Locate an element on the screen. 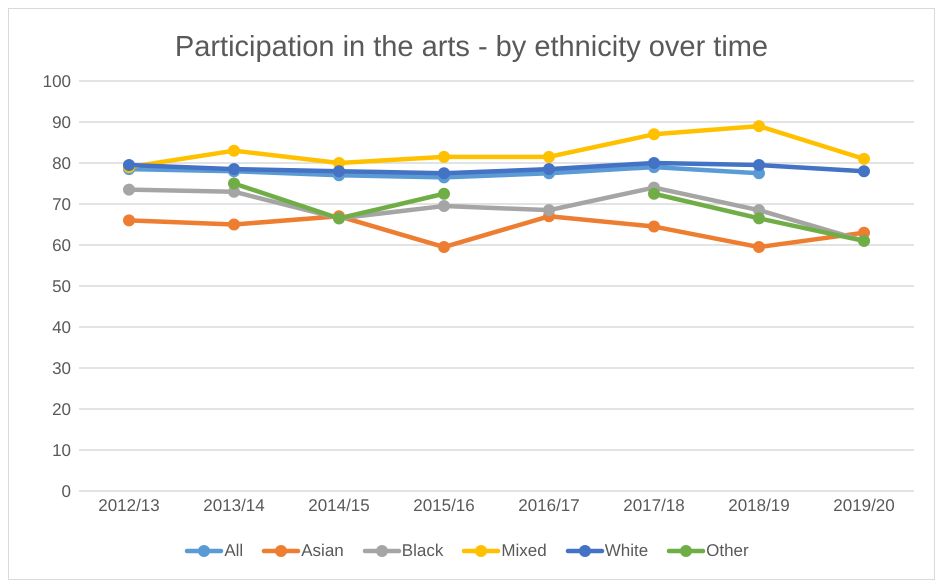 This screenshot has height=586, width=941. legend-label: Other is located at coordinates (727, 551).